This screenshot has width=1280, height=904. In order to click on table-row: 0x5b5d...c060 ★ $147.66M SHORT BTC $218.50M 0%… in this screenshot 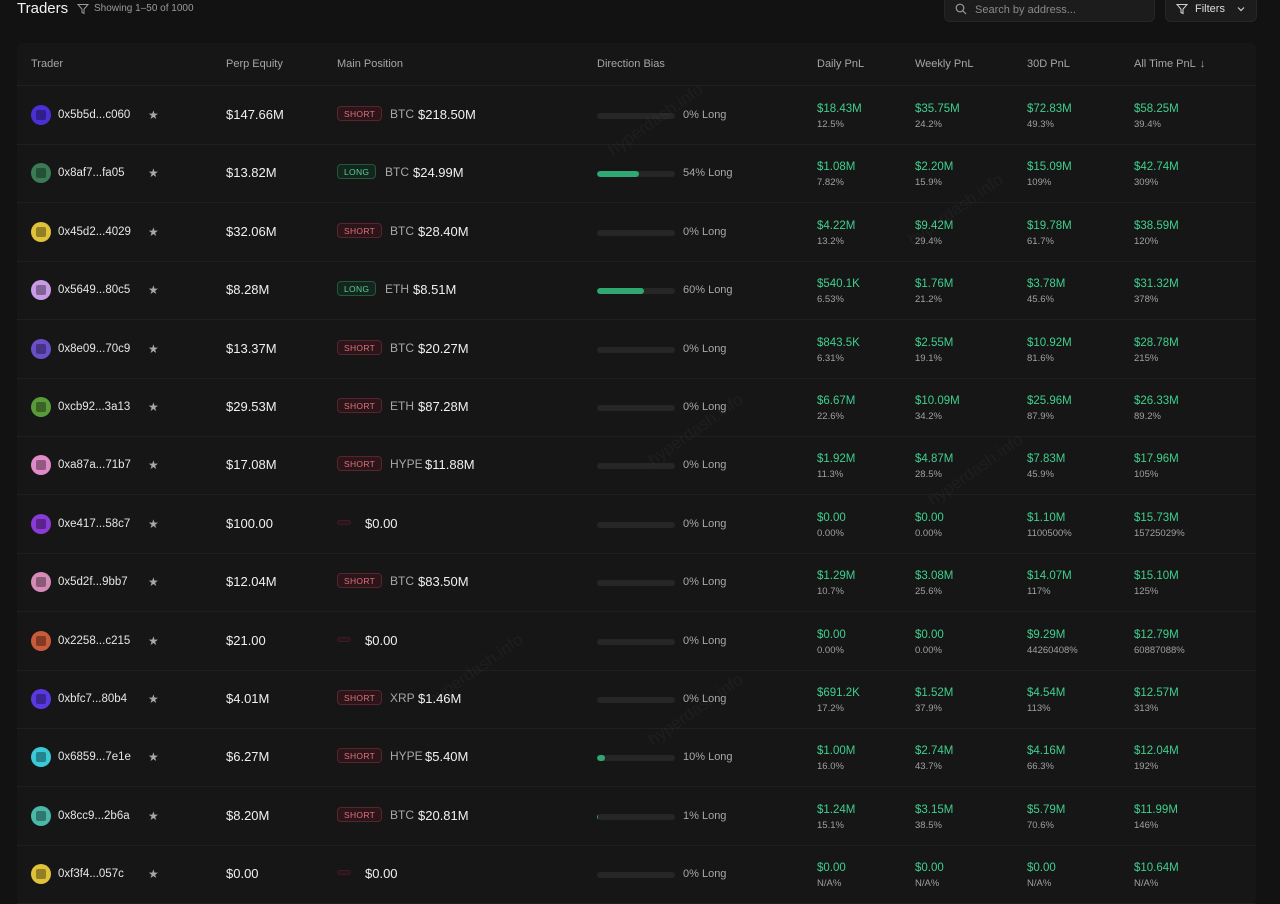, I will do `click(636, 115)`.